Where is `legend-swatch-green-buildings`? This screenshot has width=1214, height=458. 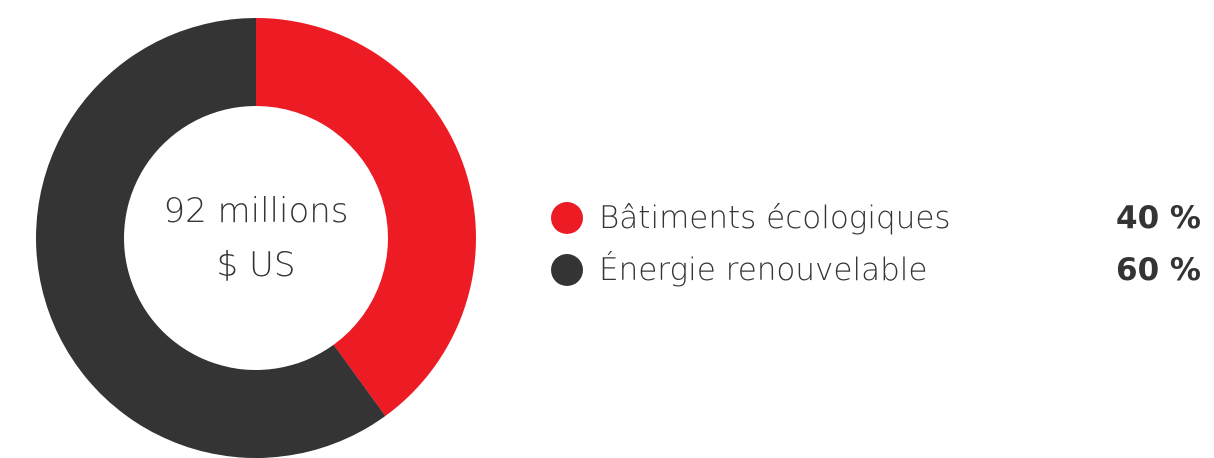
legend-swatch-green-buildings is located at coordinates (567, 218).